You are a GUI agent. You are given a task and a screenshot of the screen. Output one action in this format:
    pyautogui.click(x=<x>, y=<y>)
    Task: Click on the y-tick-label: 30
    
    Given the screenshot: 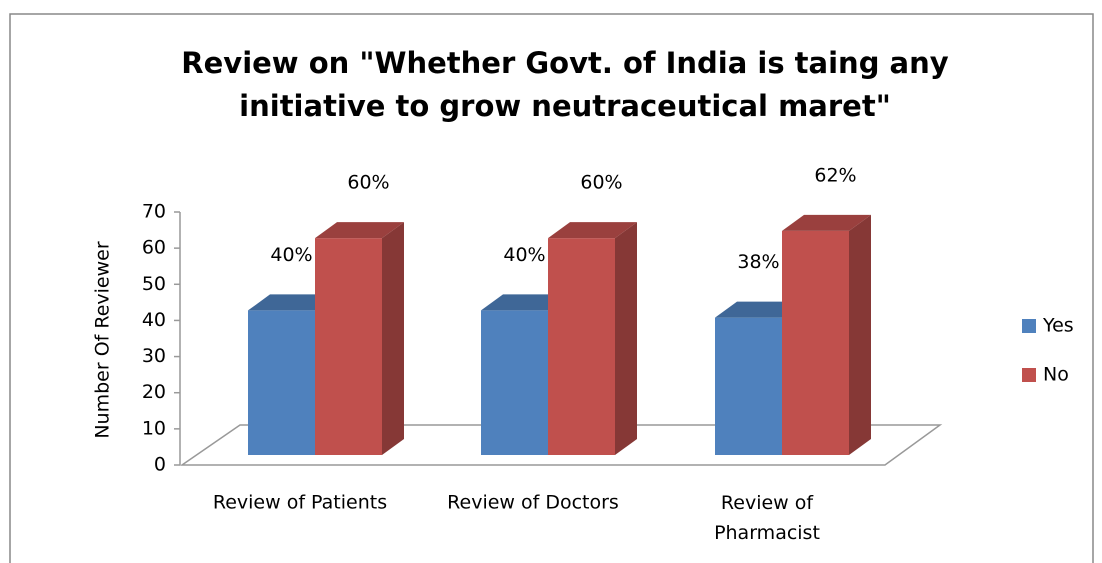 What is the action you would take?
    pyautogui.click(x=154, y=356)
    